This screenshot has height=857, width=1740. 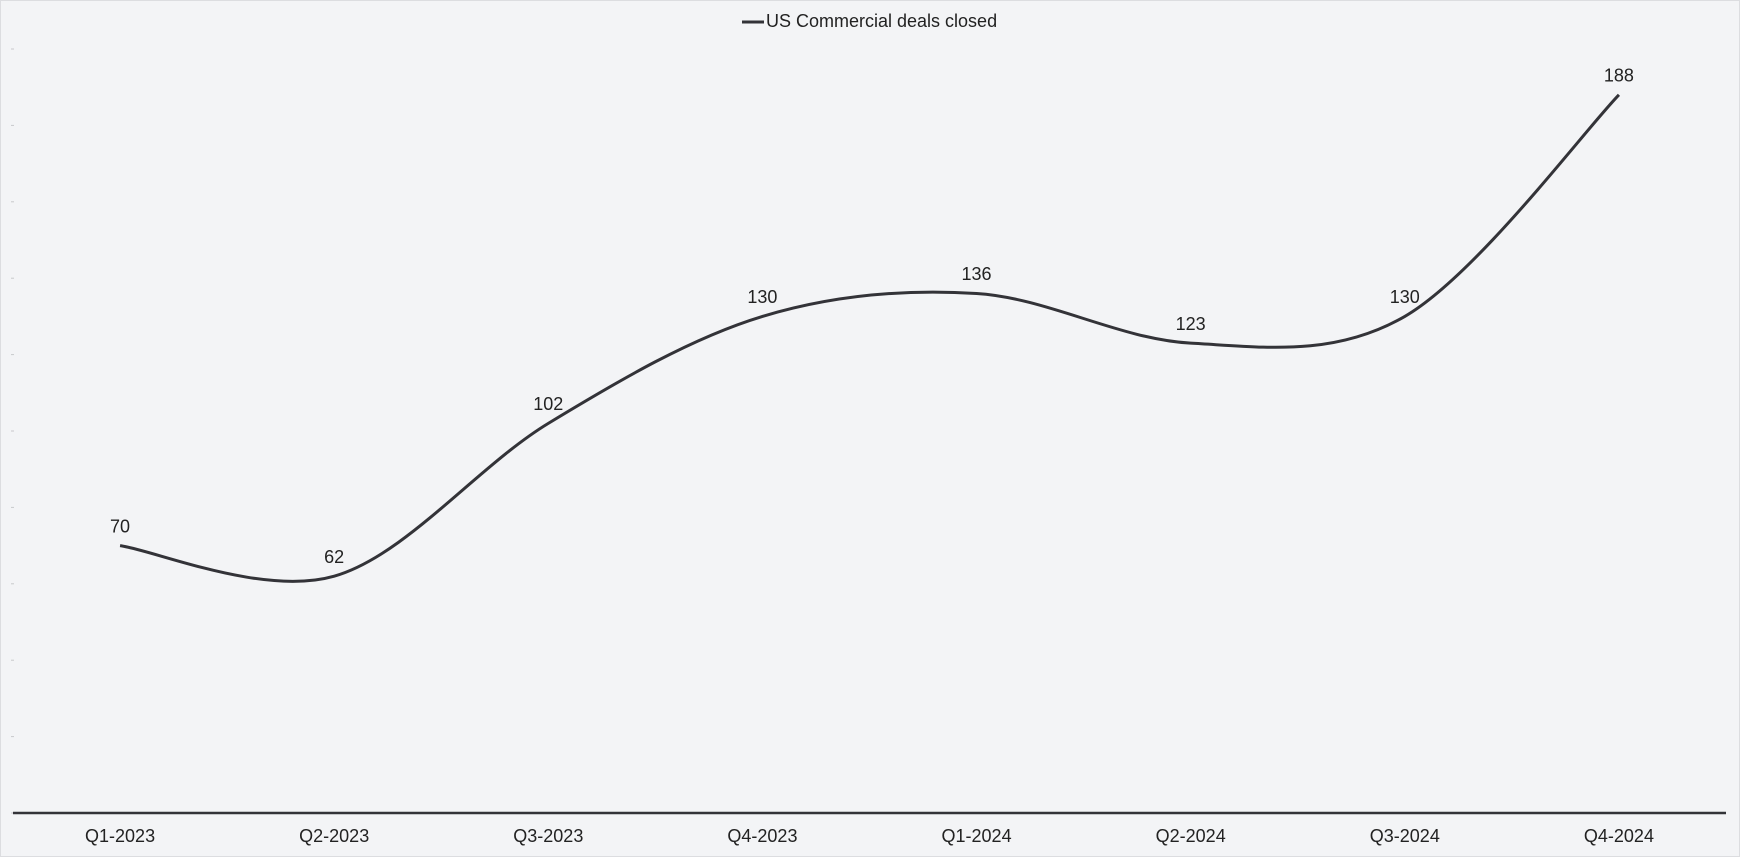 What do you see at coordinates (762, 836) in the screenshot?
I see `x-tick-label: Q4-2023` at bounding box center [762, 836].